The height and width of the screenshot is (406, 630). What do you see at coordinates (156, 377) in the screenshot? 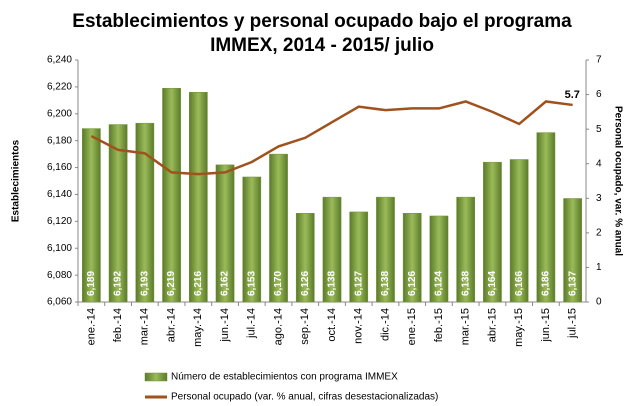
I see `legend-swatch` at bounding box center [156, 377].